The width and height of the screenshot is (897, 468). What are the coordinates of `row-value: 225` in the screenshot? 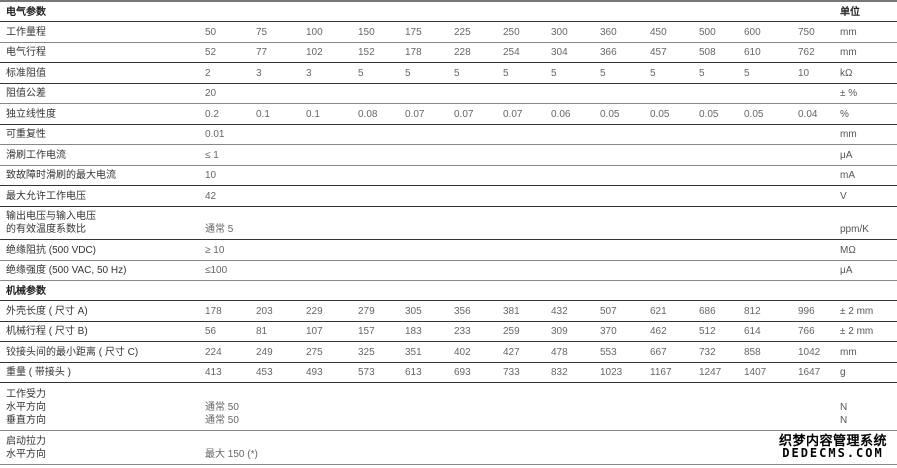 It's located at (462, 32).